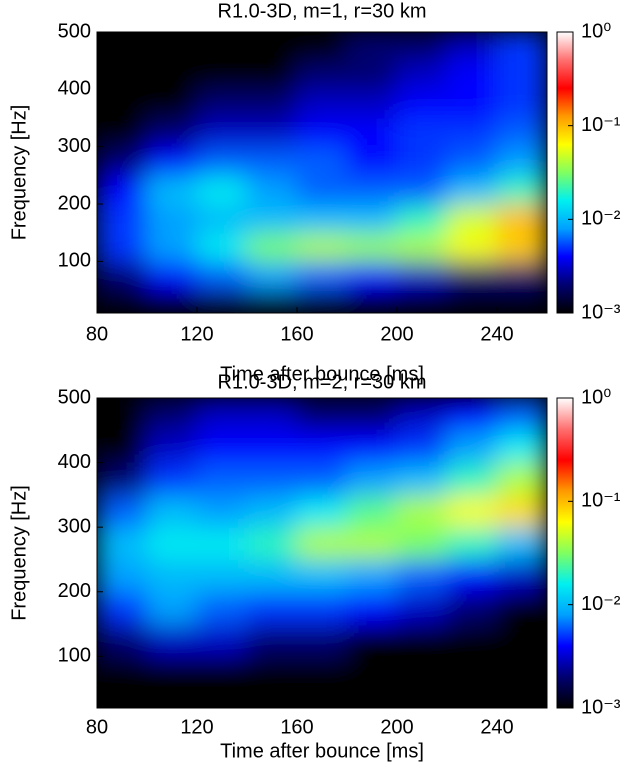  Describe the element at coordinates (296, 727) in the screenshot. I see `x-tick-label: 160` at that location.